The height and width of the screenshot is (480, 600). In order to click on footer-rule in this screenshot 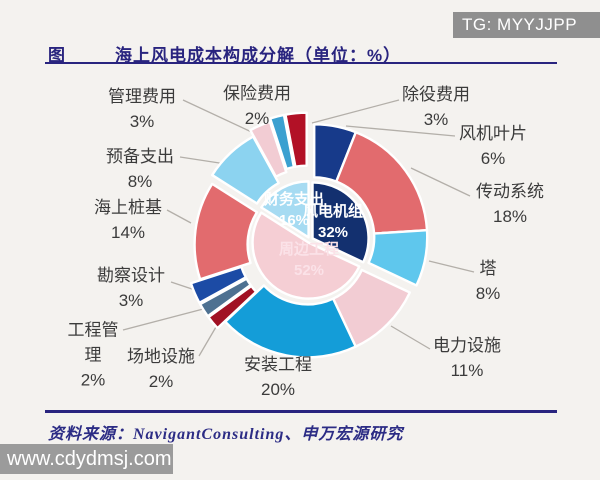, I will do `click(301, 411)`.